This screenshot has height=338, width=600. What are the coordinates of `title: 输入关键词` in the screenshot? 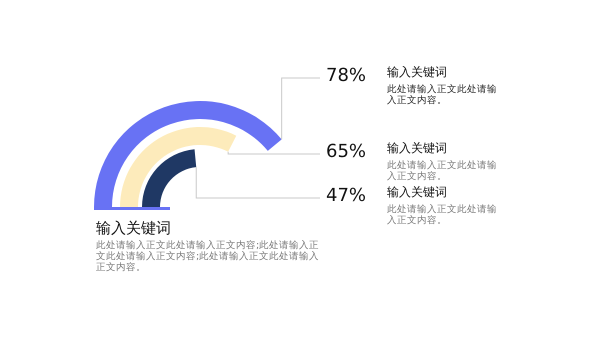 It's located at (133, 229).